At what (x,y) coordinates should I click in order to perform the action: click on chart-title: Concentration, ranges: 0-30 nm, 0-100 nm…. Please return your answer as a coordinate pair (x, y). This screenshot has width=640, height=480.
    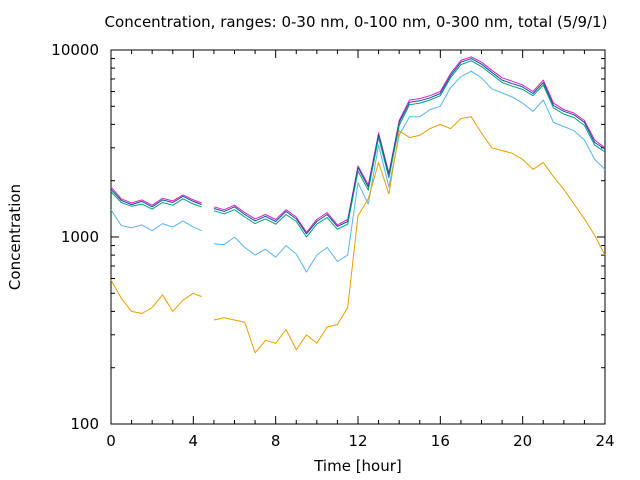
    Looking at the image, I should click on (356, 22).